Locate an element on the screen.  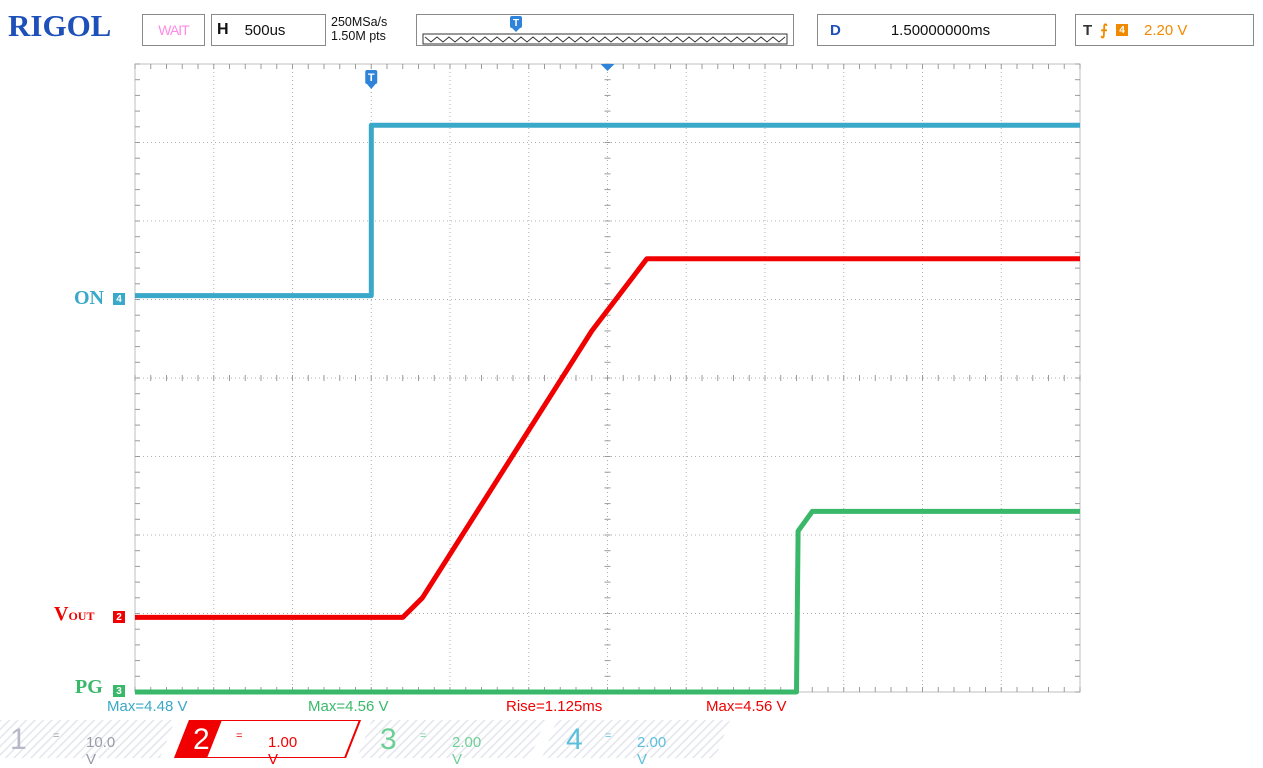
channel-tabs-background is located at coordinates (365, 739).